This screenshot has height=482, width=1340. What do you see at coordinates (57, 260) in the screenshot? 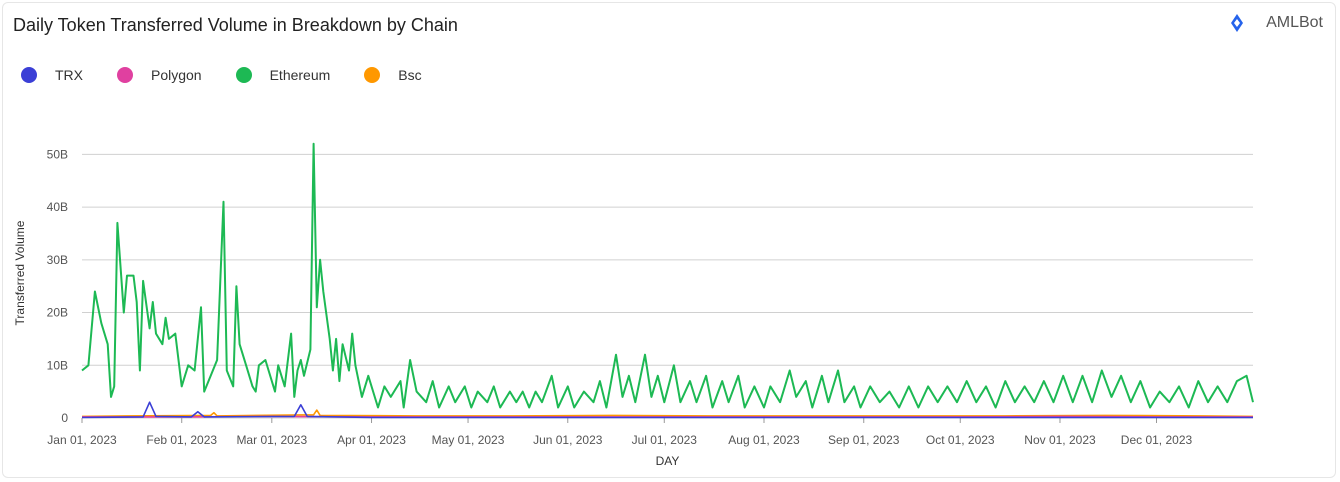
I see `y-tick-label: 30B` at bounding box center [57, 260].